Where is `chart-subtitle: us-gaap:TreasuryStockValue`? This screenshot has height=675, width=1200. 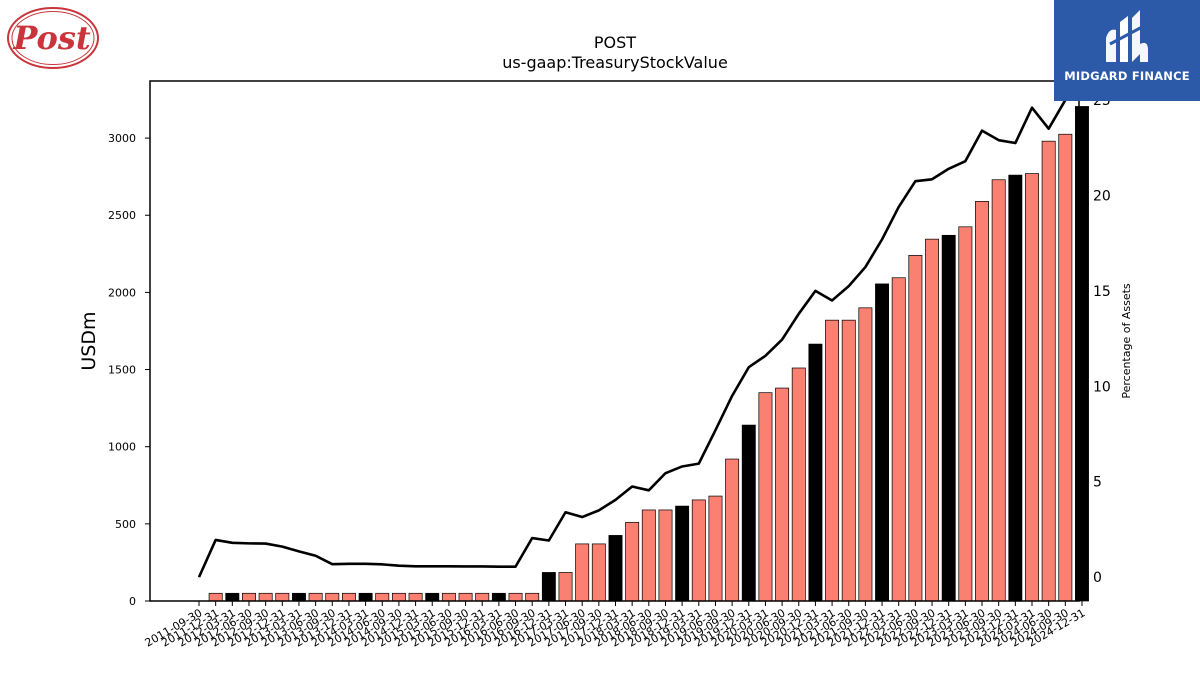
chart-subtitle: us-gaap:TreasuryStockValue is located at coordinates (615, 62).